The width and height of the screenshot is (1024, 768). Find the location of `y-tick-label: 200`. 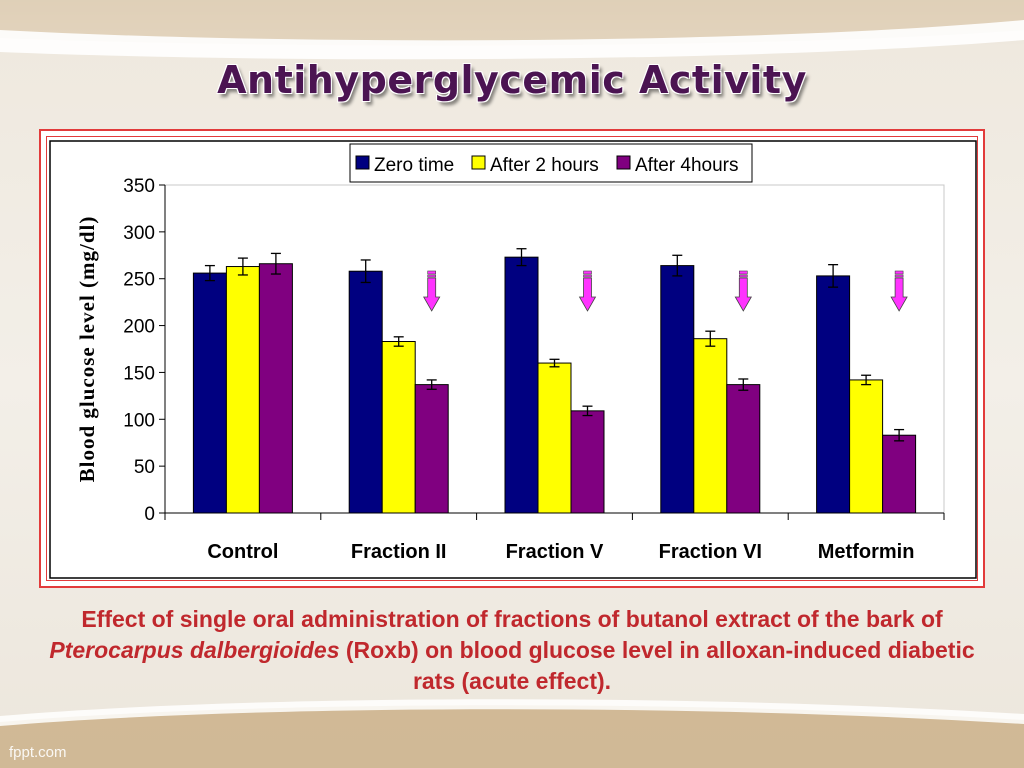

y-tick-label: 200 is located at coordinates (139, 327).